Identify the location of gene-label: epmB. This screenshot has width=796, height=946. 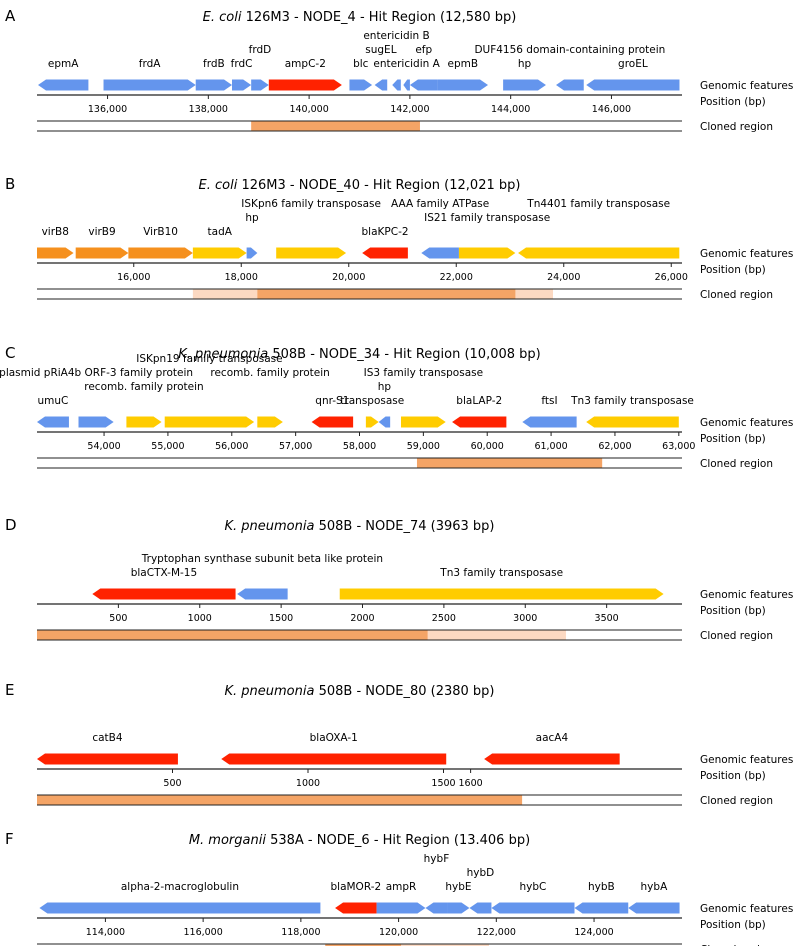
(463, 64).